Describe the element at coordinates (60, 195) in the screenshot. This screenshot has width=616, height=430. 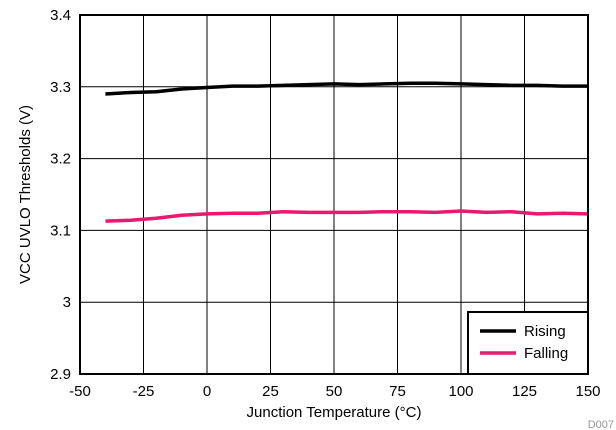
I see `y-tick-labels: 2.9 3 3.1 3.2 3.3 3.4` at that location.